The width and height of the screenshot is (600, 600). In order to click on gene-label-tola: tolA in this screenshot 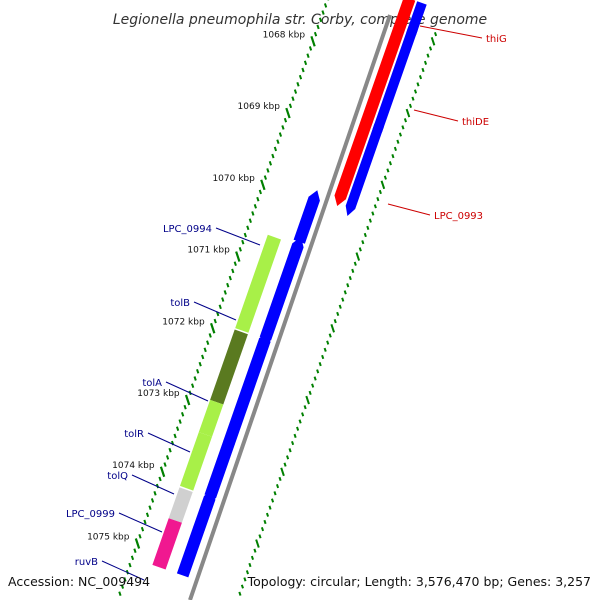, I will do `click(152, 383)`.